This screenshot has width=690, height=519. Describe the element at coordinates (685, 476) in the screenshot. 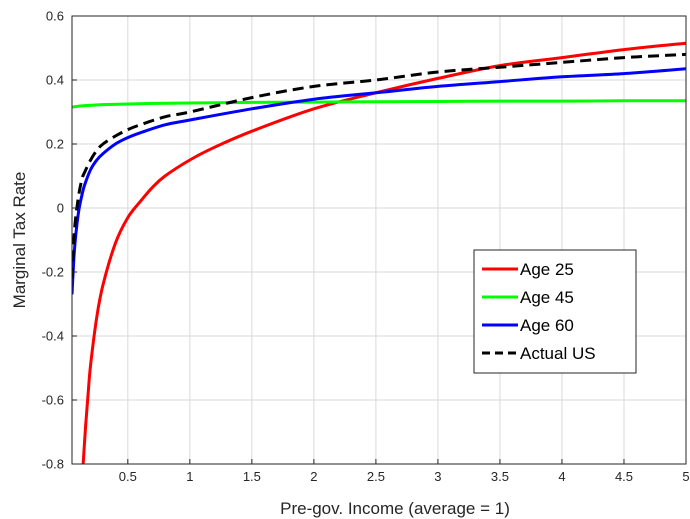

I see `x-tick-label: 5` at that location.